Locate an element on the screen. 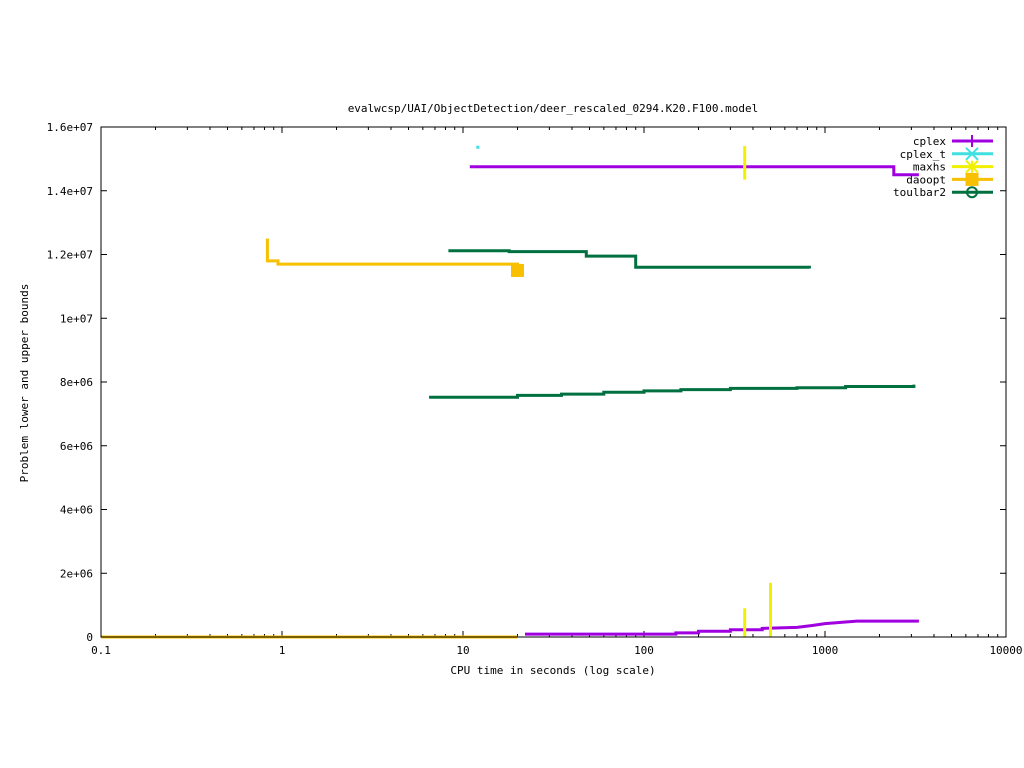 Image resolution: width=1024 pixels, height=768 pixels. cplex_t-point is located at coordinates (478, 147).